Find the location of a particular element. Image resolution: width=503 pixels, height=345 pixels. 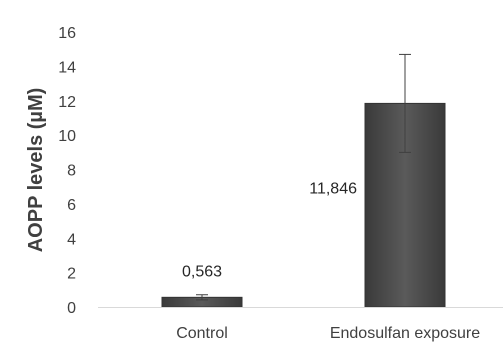

category-labels-group: Control Endosulfan exposure is located at coordinates (328, 333).